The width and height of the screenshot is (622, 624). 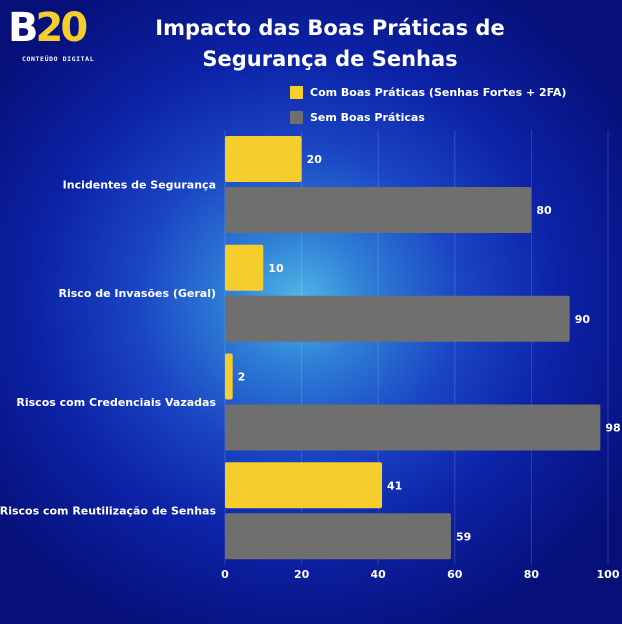 I want to click on legend-swatch-with, so click(x=296, y=92).